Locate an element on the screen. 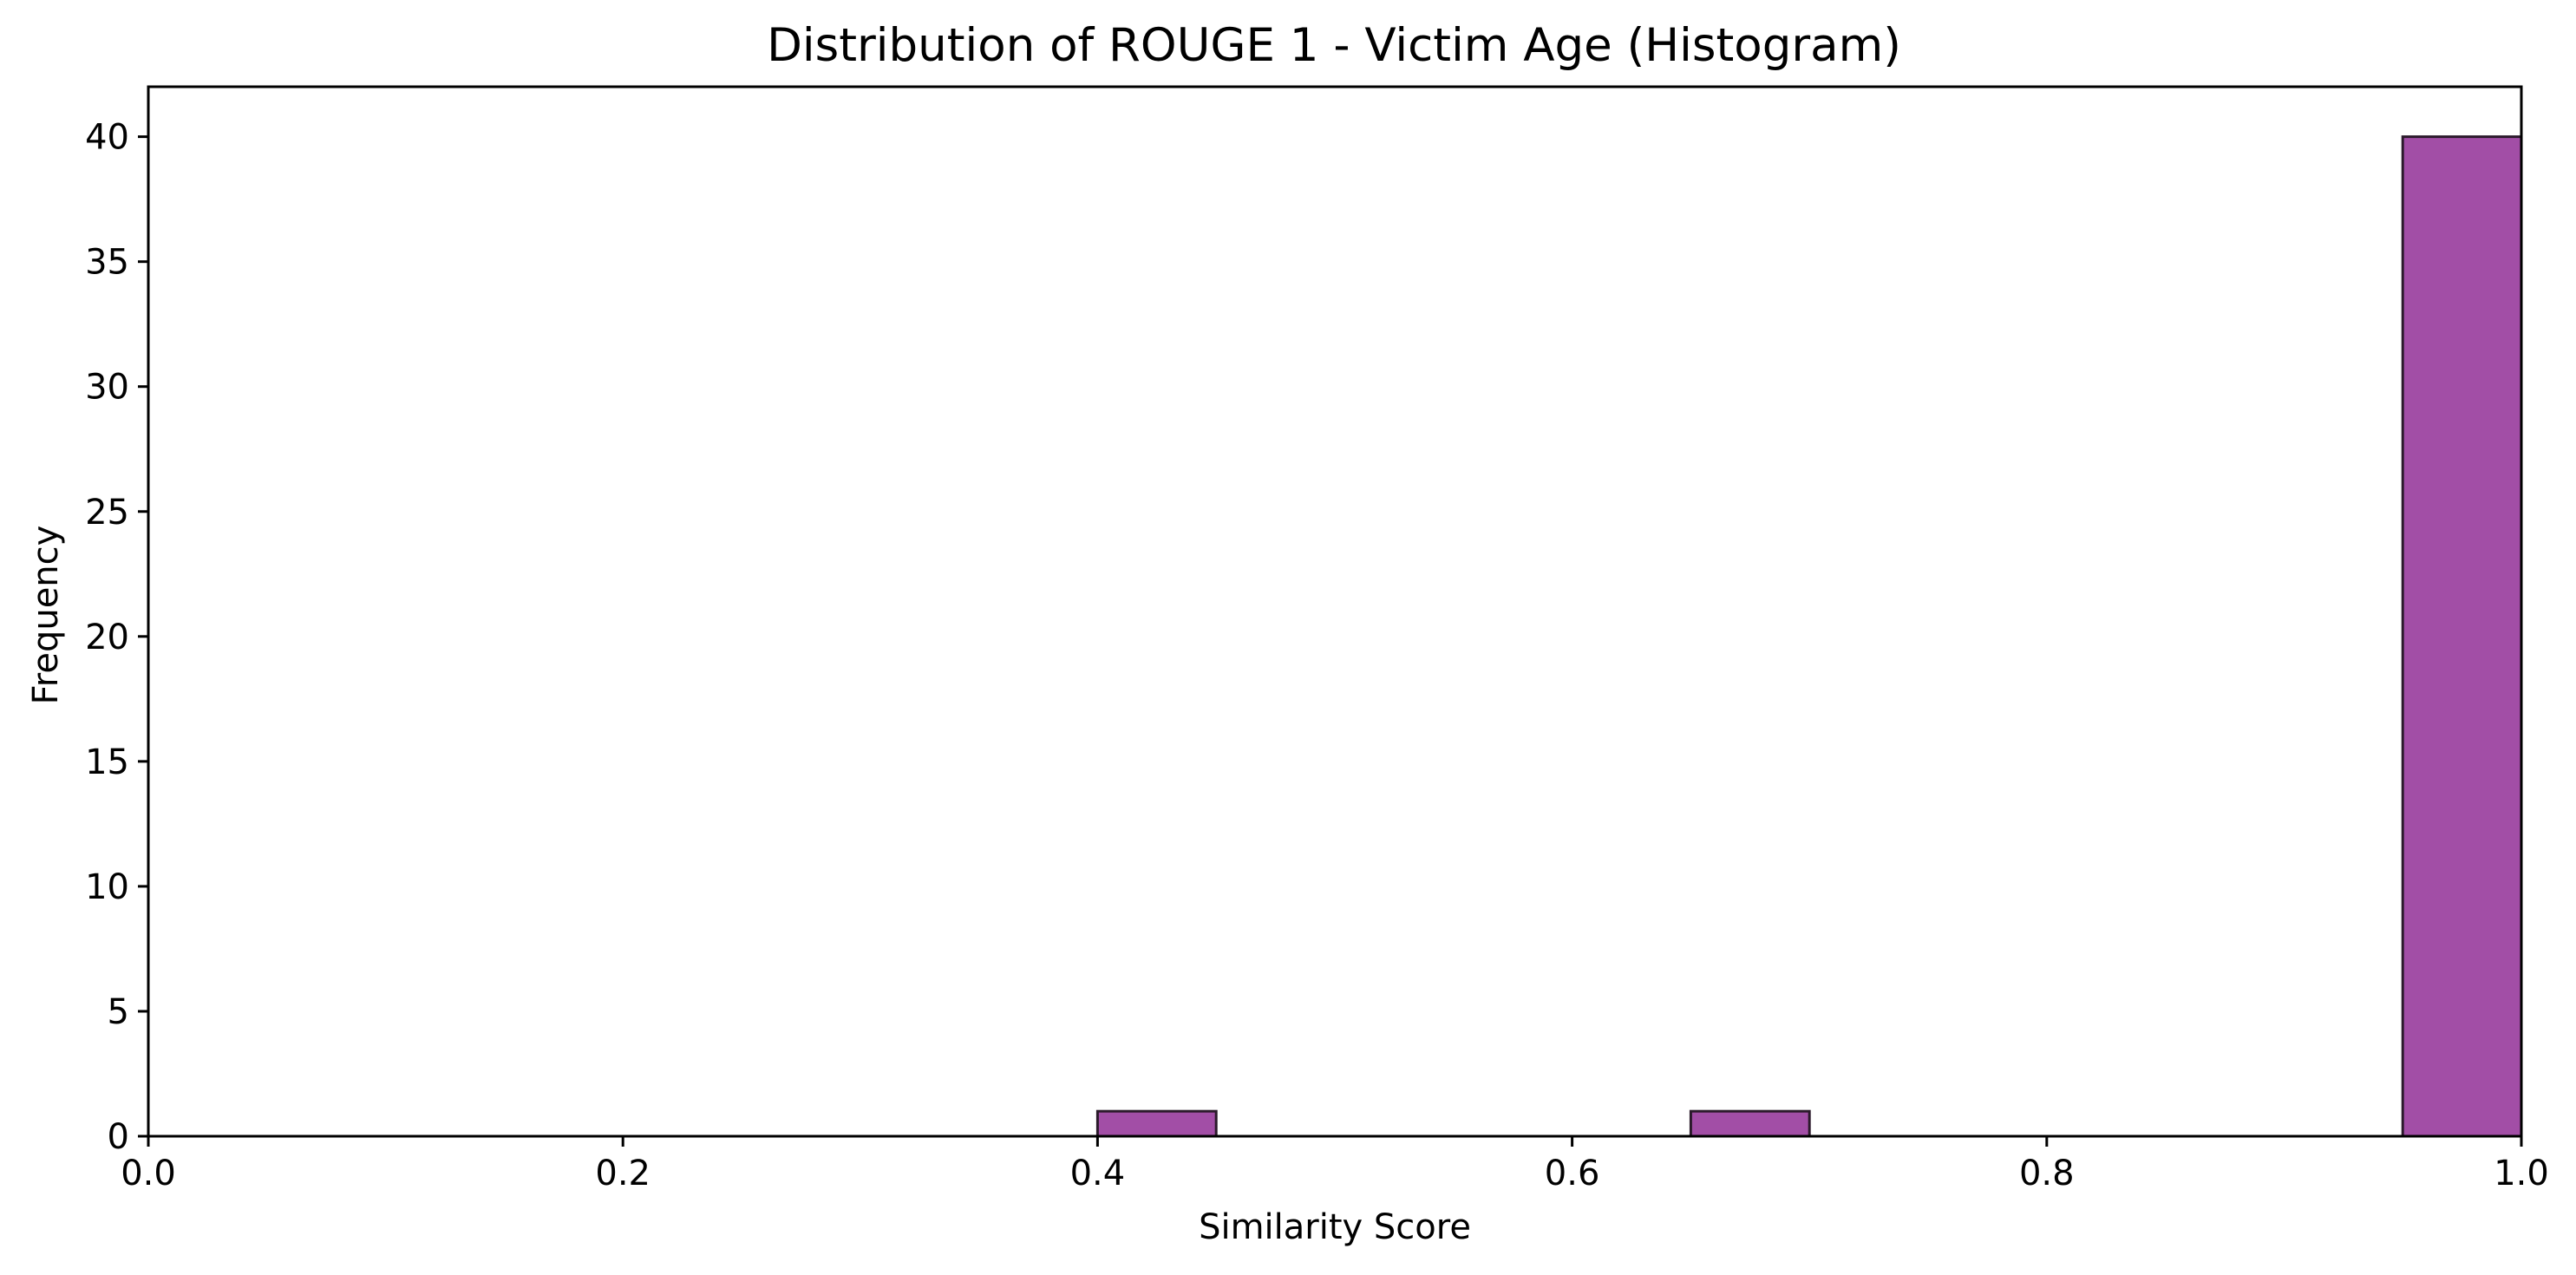  x-tick-label-4: 0.8 is located at coordinates (2047, 1173).